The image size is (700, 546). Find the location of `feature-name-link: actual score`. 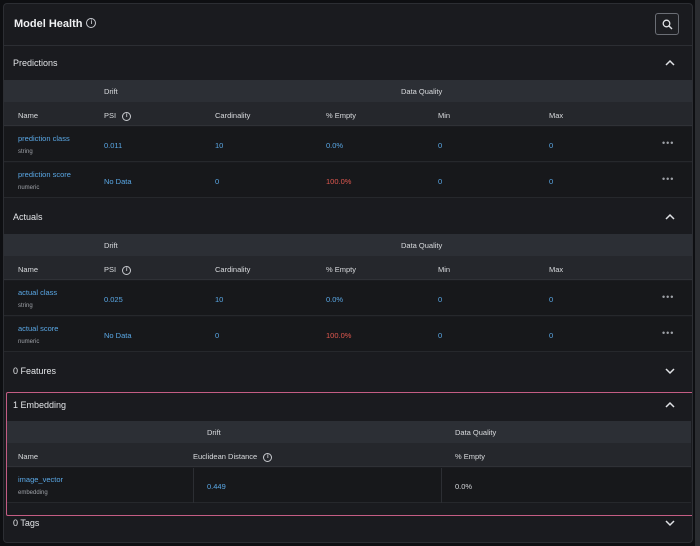

feature-name-link: actual score is located at coordinates (38, 328).